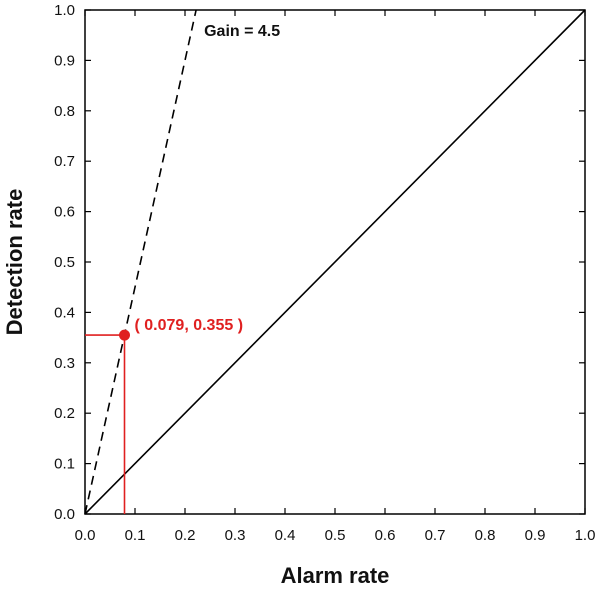 This screenshot has width=600, height=592. I want to click on y-axis-title: Detection rate, so click(14, 262).